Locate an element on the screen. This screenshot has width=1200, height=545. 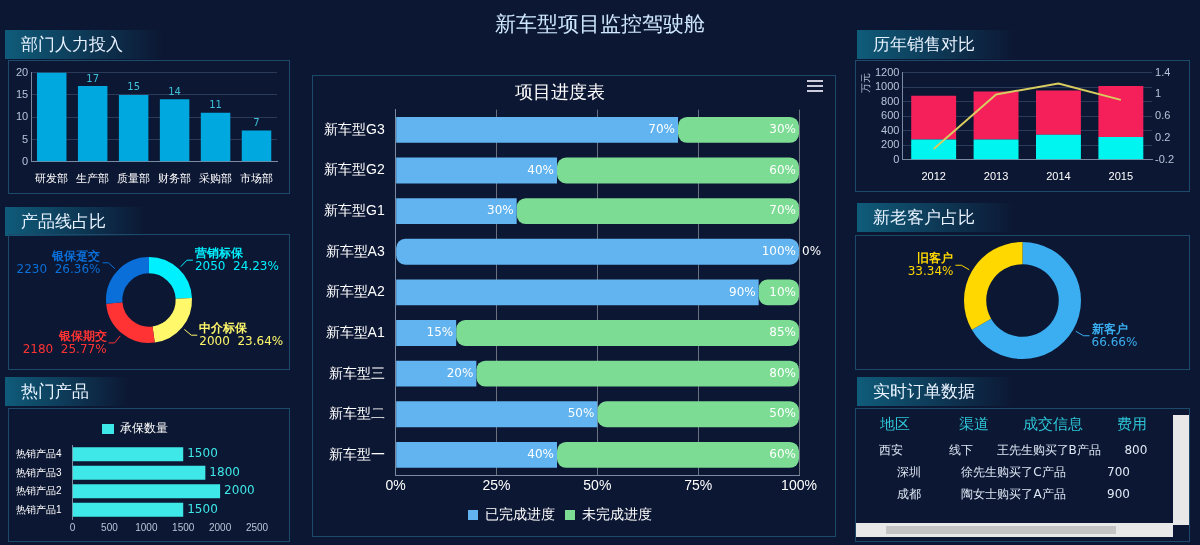
x-tick-label: 100% is located at coordinates (799, 485).